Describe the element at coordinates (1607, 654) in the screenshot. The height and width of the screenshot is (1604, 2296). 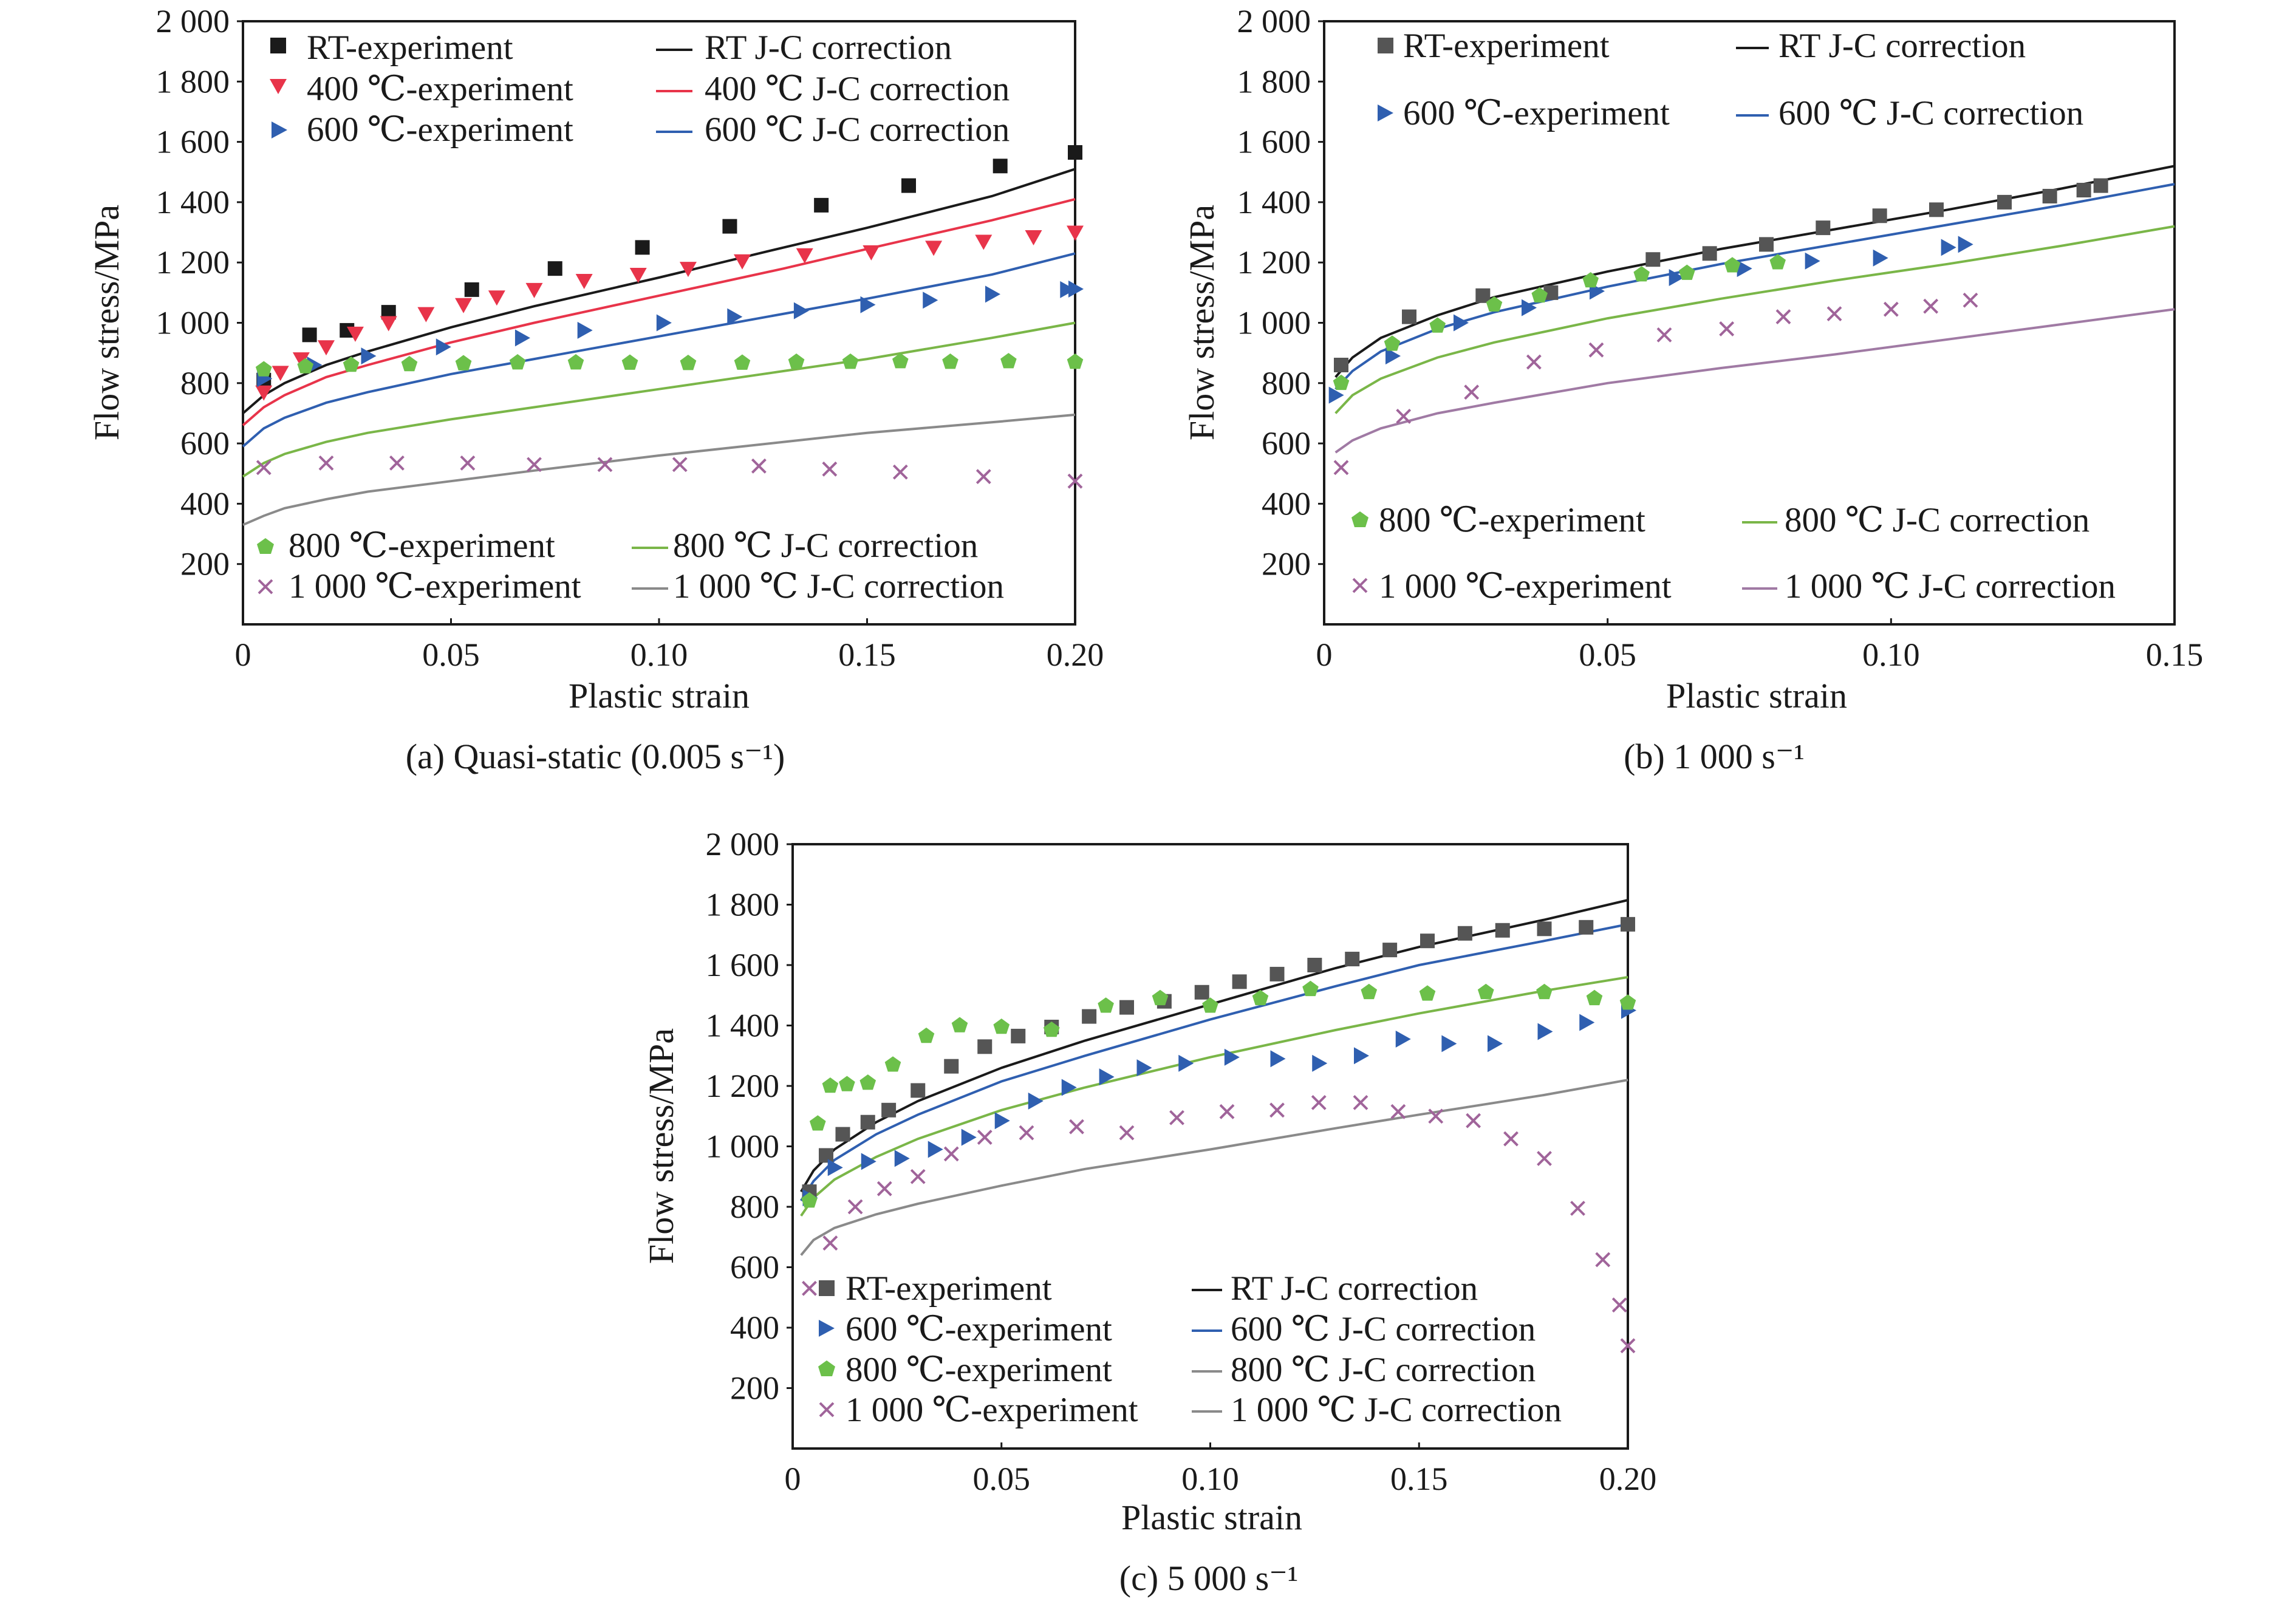
I see `x-tick-label: 0.05` at that location.